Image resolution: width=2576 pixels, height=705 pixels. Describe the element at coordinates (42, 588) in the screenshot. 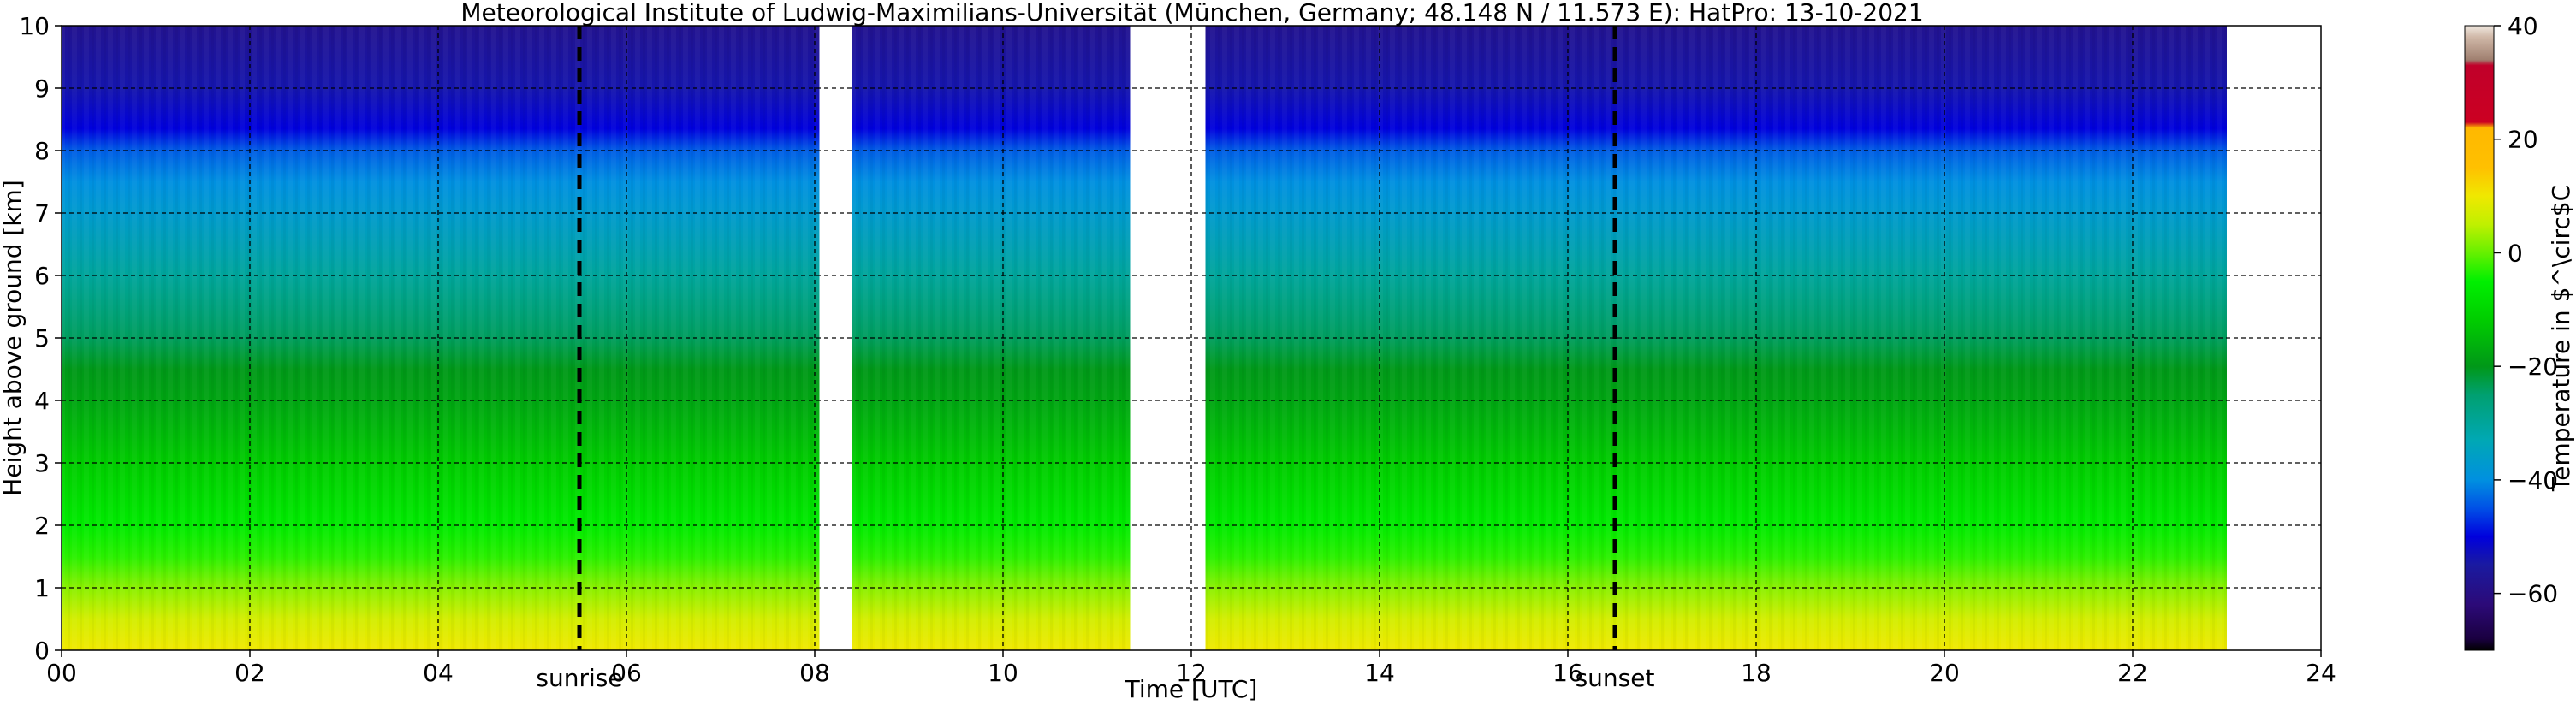

I see `y-tick-label: 1` at that location.